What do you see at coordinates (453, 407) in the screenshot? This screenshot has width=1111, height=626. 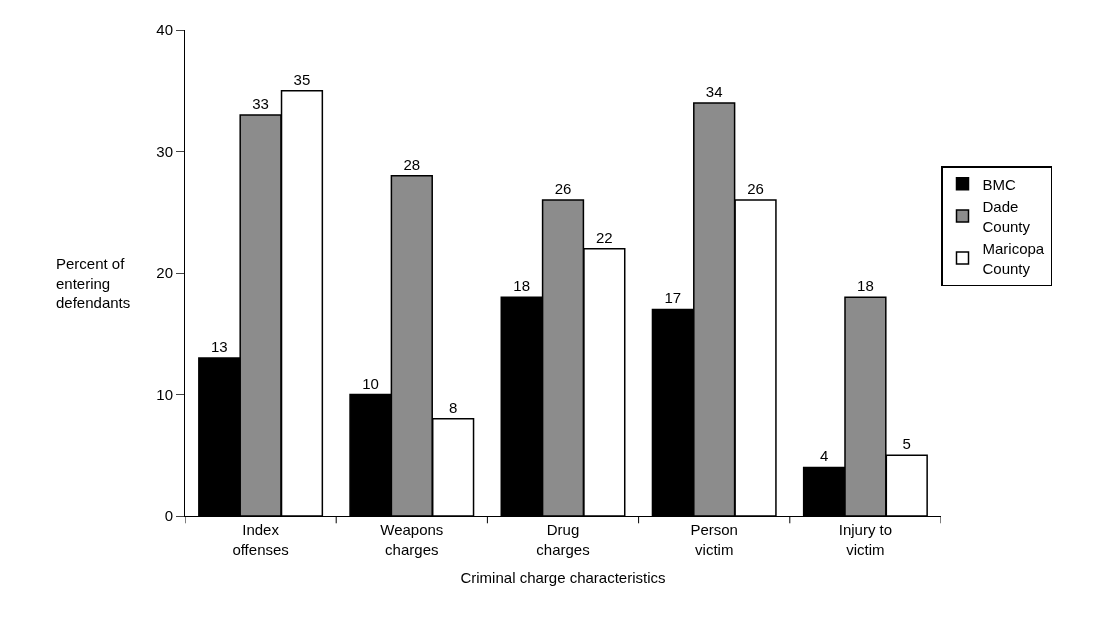 I see `data-label: 8` at bounding box center [453, 407].